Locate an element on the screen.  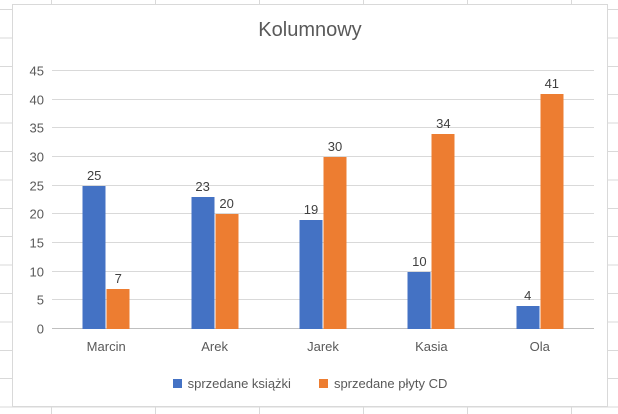
bar-books-jarek: 19 is located at coordinates (311, 265).